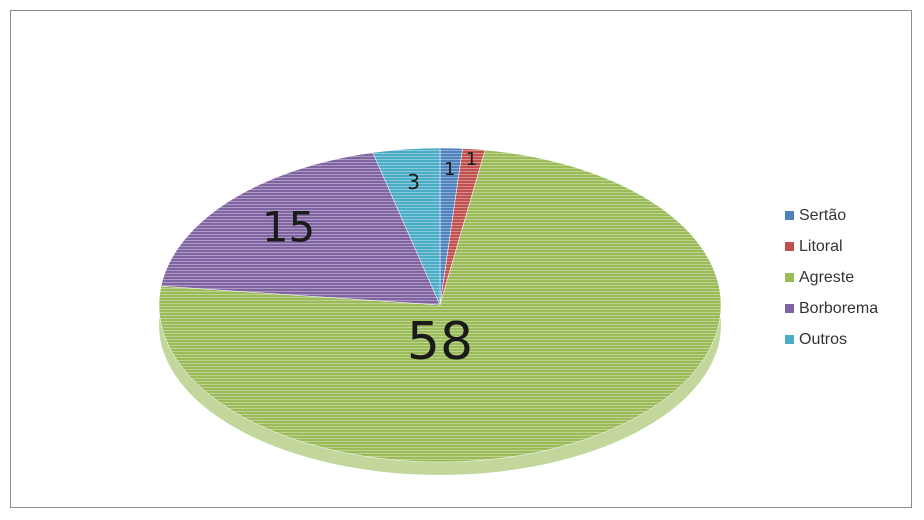  I want to click on legend-label-borborema: Borborema, so click(839, 308).